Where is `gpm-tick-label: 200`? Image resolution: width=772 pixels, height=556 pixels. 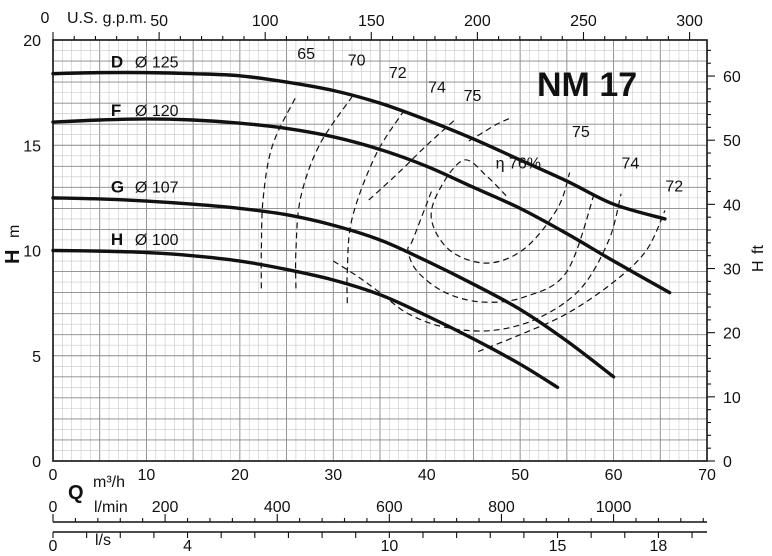 gpm-tick-label: 200 is located at coordinates (477, 21).